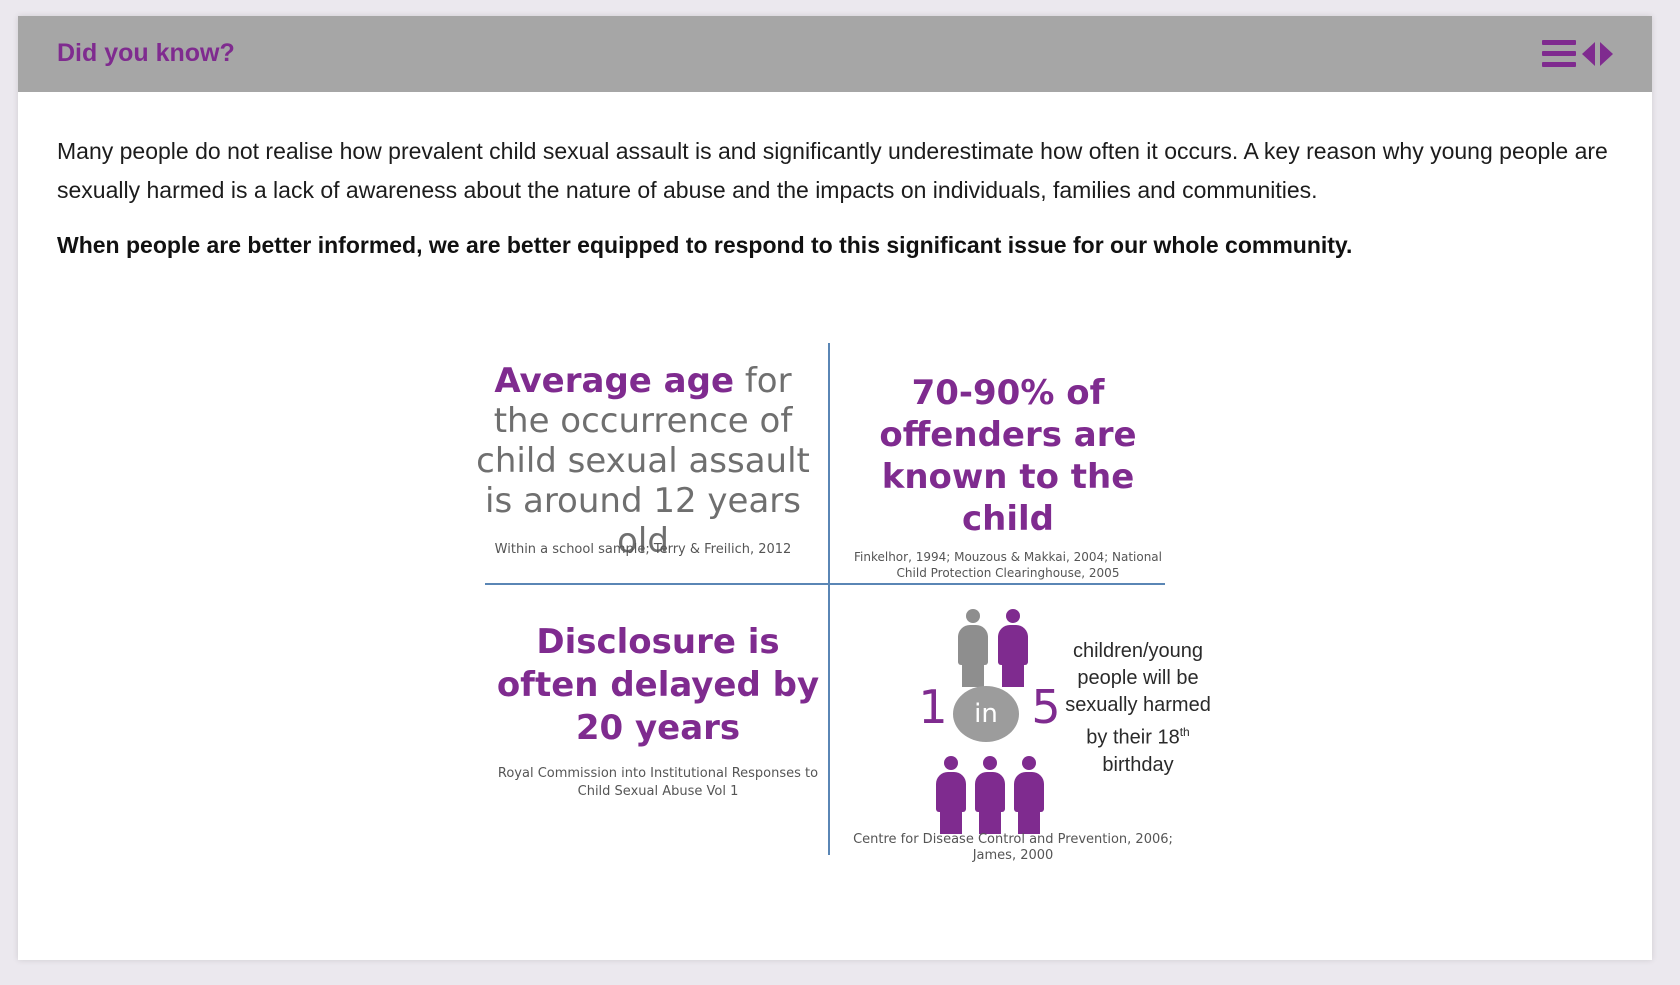 This screenshot has height=985, width=1680. Describe the element at coordinates (1588, 54) in the screenshot. I see `left-arrow-icon` at that location.